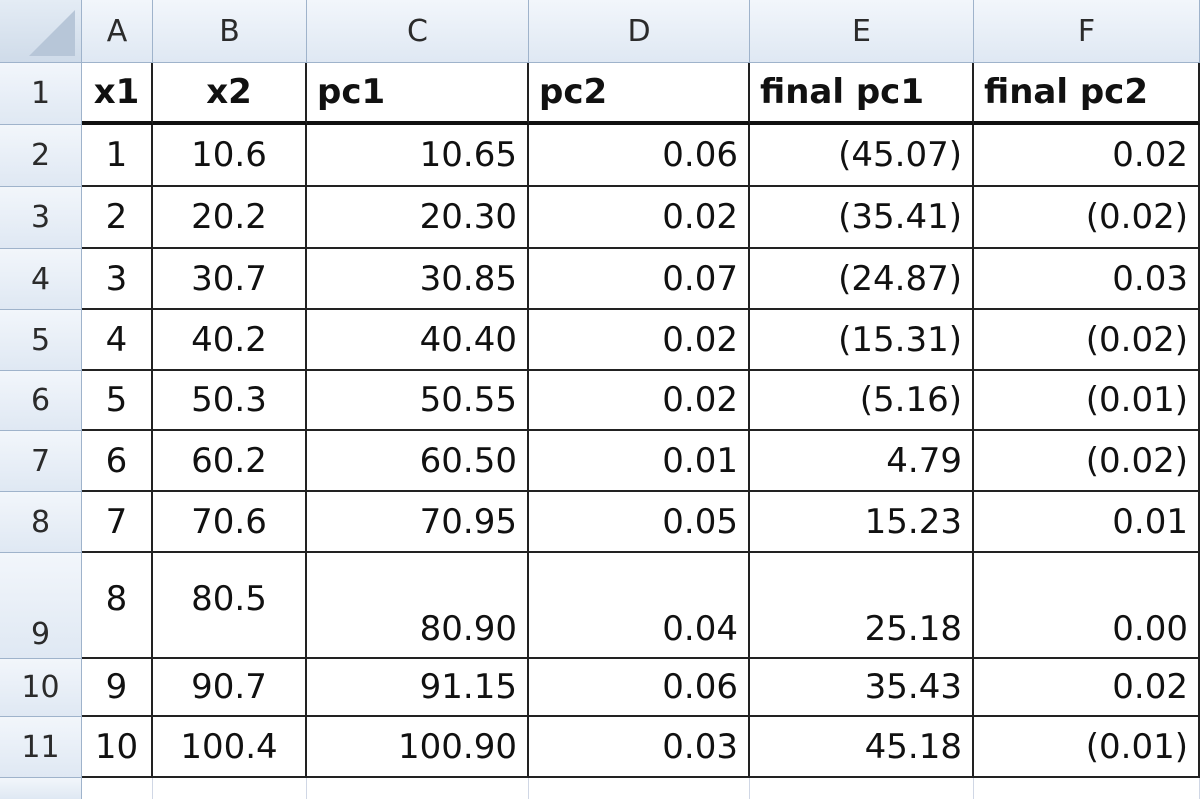  What do you see at coordinates (117, 401) in the screenshot?
I see `cell-a6: 5` at bounding box center [117, 401].